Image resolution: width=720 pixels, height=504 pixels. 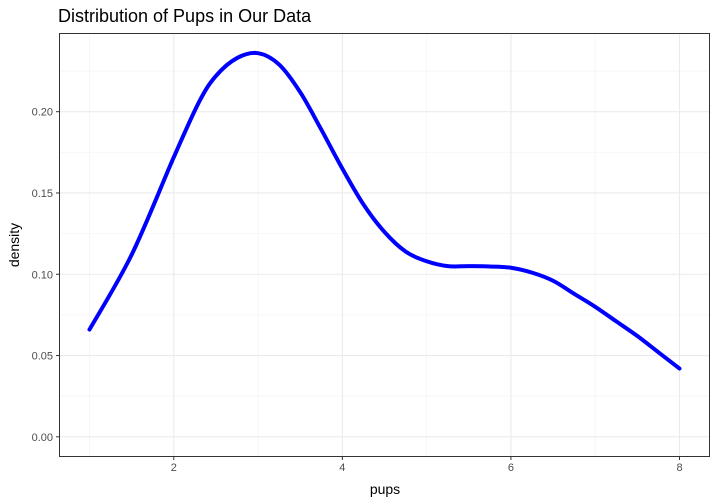 I want to click on y-tick-label: 0.10, so click(x=42, y=275).